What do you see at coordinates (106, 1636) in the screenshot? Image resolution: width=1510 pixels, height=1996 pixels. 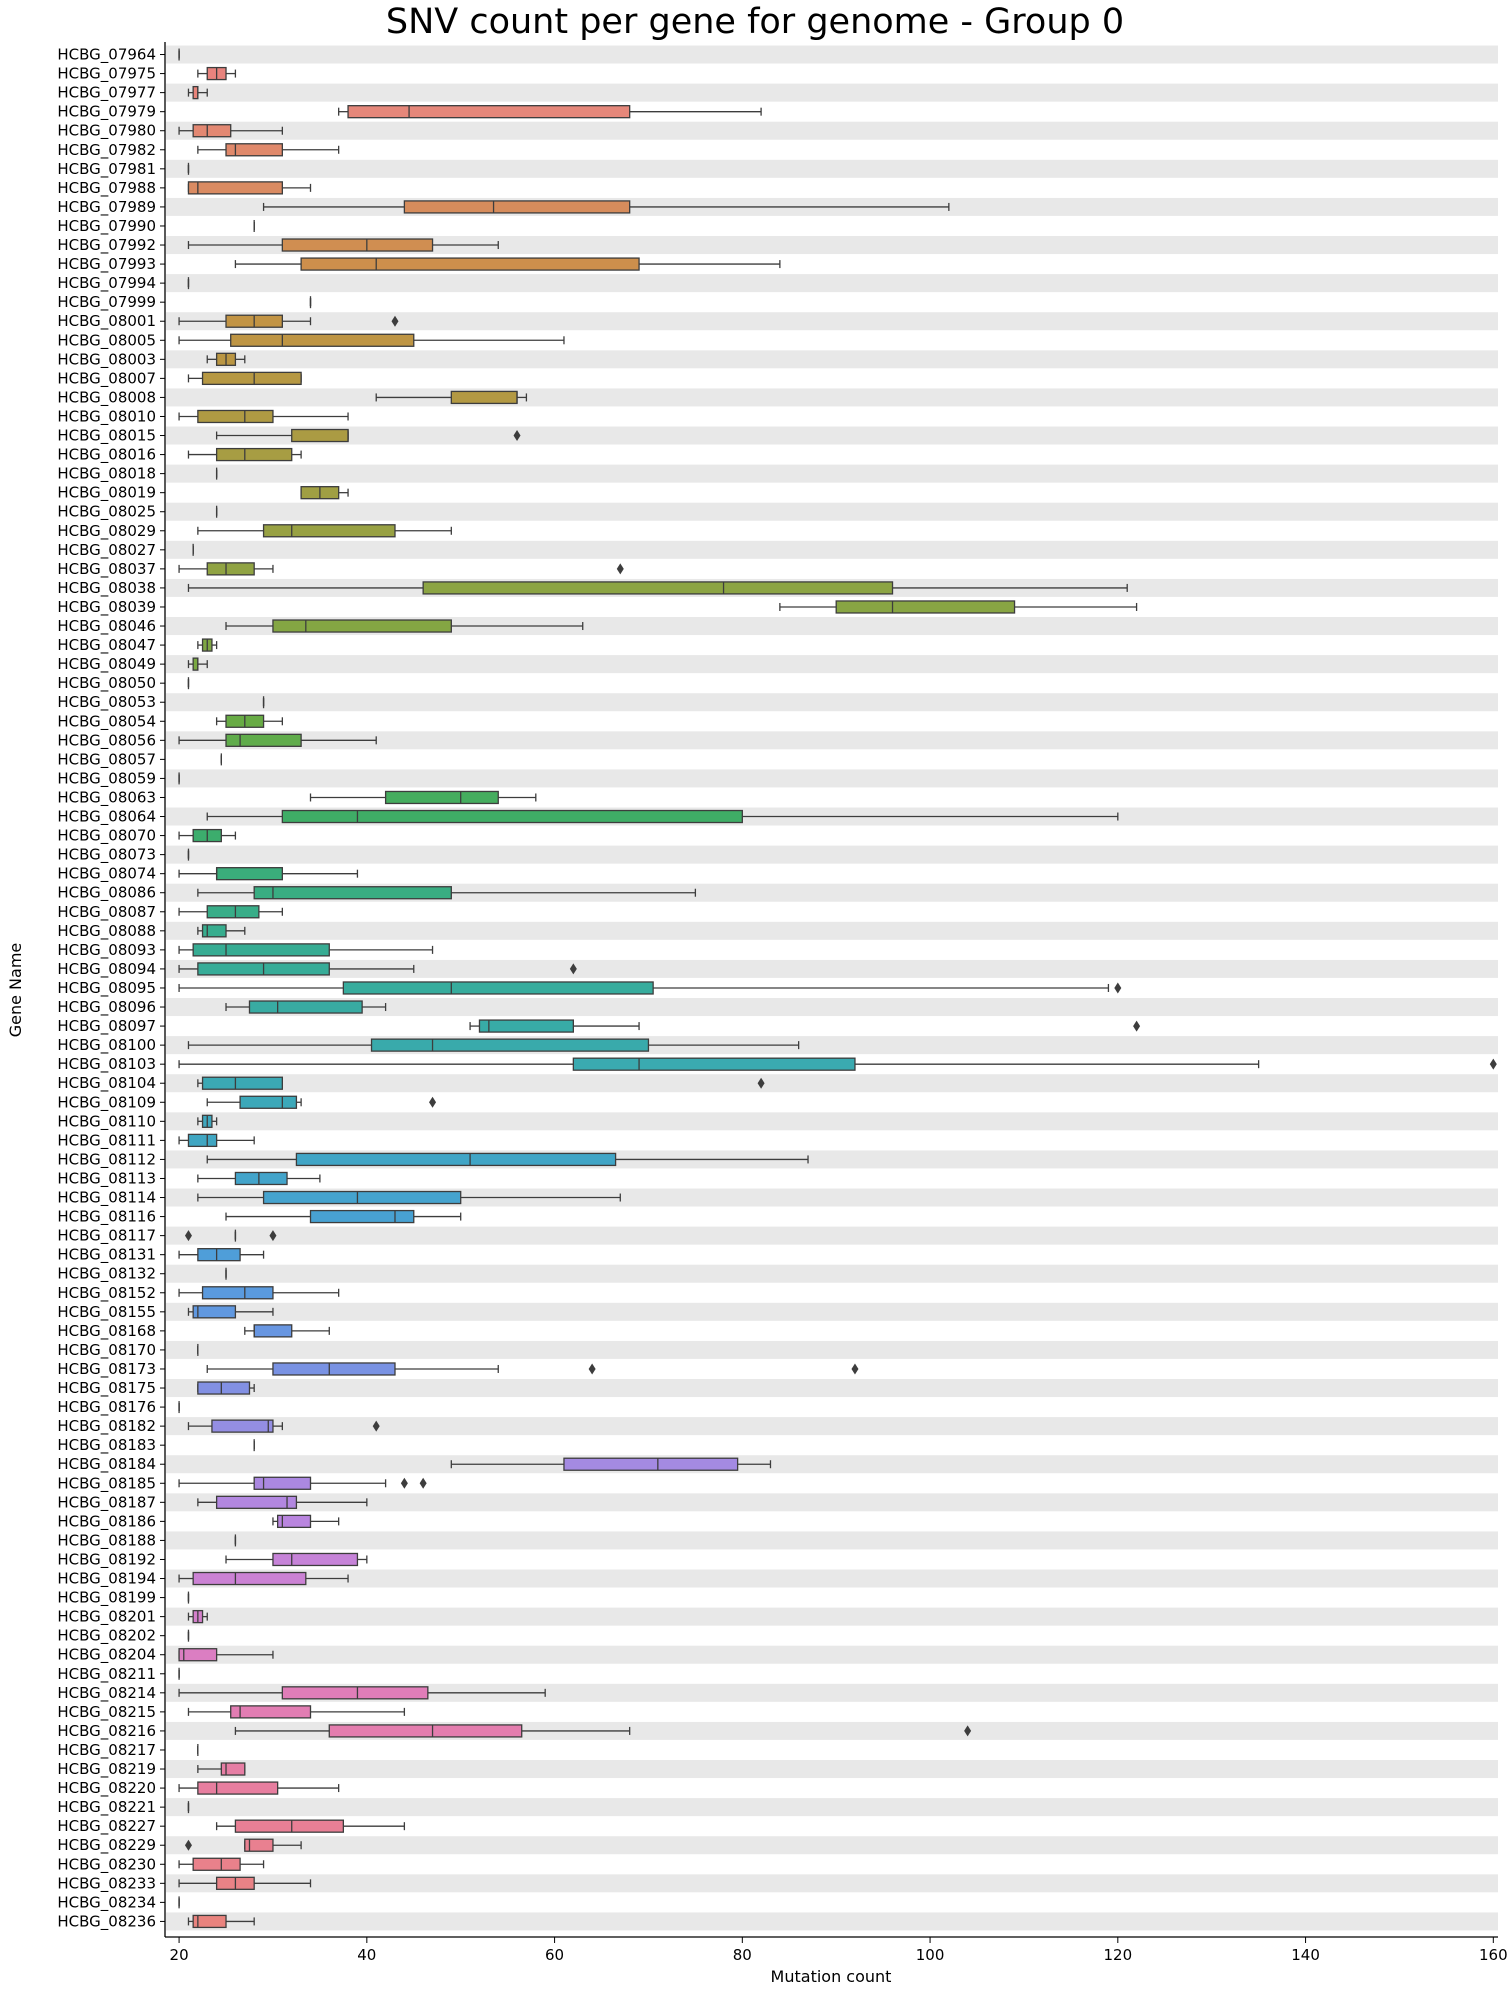 I see `y-tick-label: HCBG_08202` at bounding box center [106, 1636].